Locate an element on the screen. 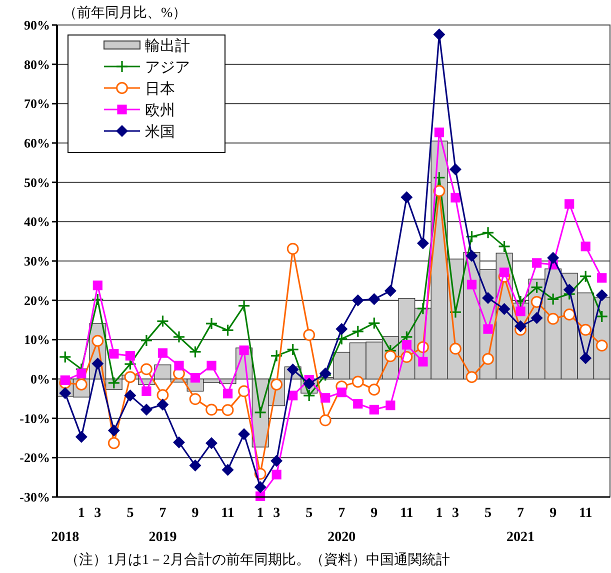 The height and width of the screenshot is (573, 611). text: 2020 is located at coordinates (342, 537).